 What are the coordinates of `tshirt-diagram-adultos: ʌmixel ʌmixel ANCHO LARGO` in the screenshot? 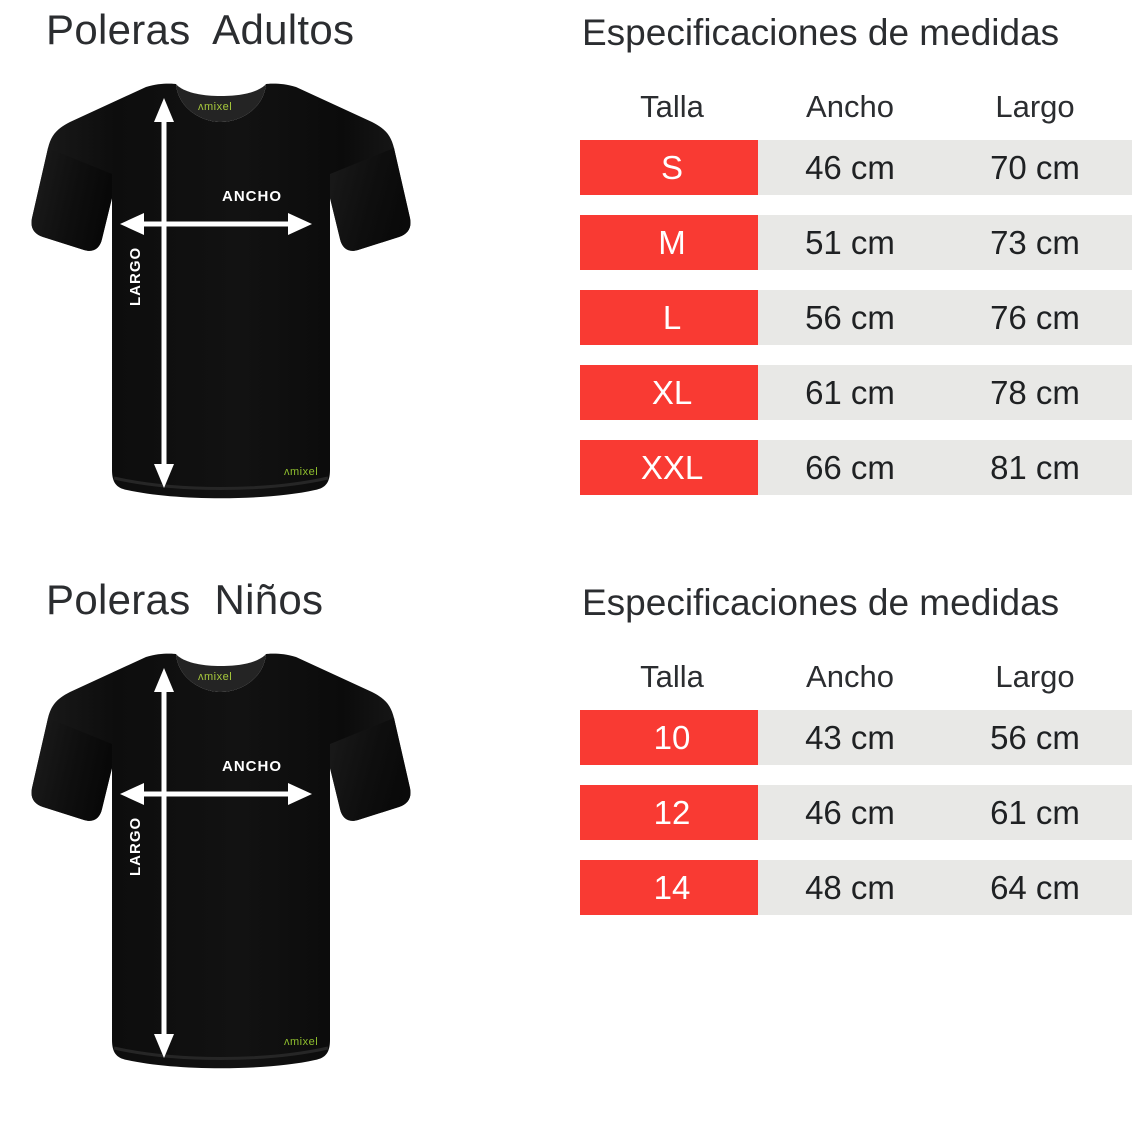 It's located at (221, 293).